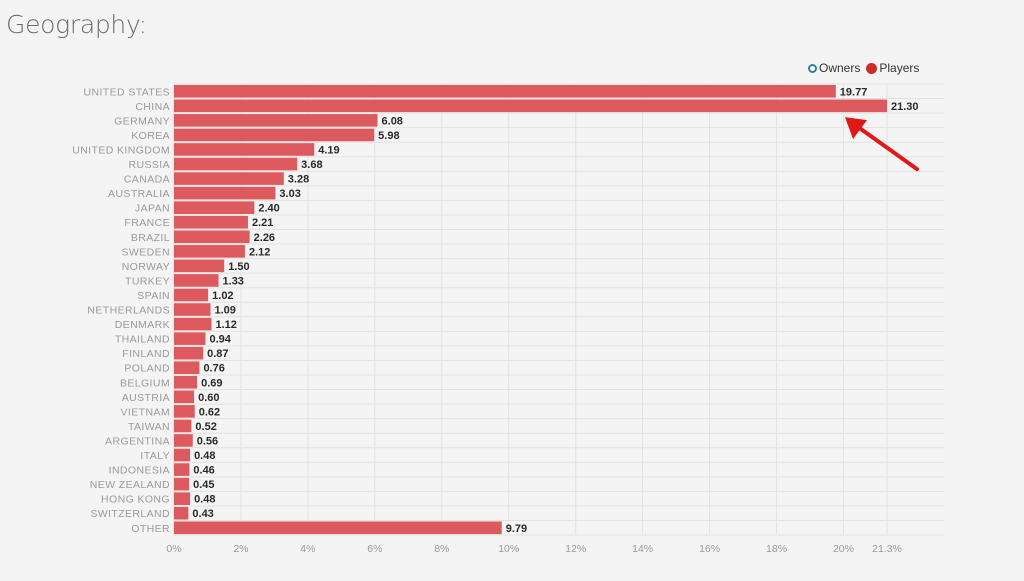  I want to click on legend-owners-label: Owners, so click(840, 68).